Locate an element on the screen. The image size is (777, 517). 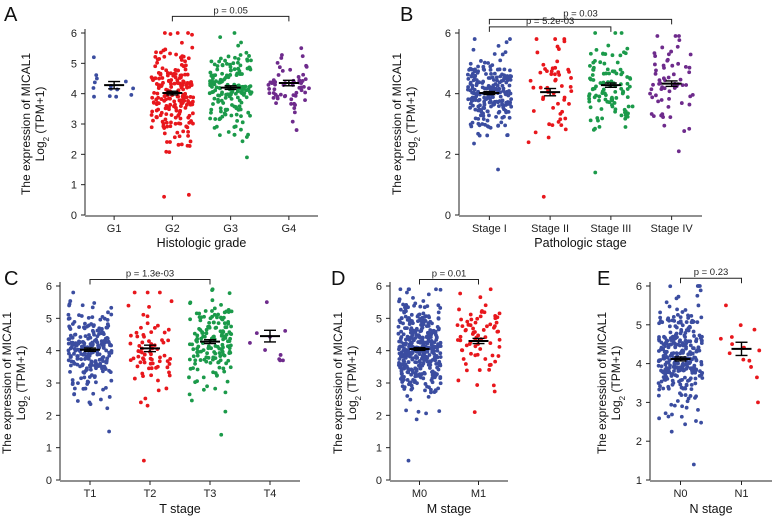
y-tick-label: 2 is located at coordinates (74, 155).